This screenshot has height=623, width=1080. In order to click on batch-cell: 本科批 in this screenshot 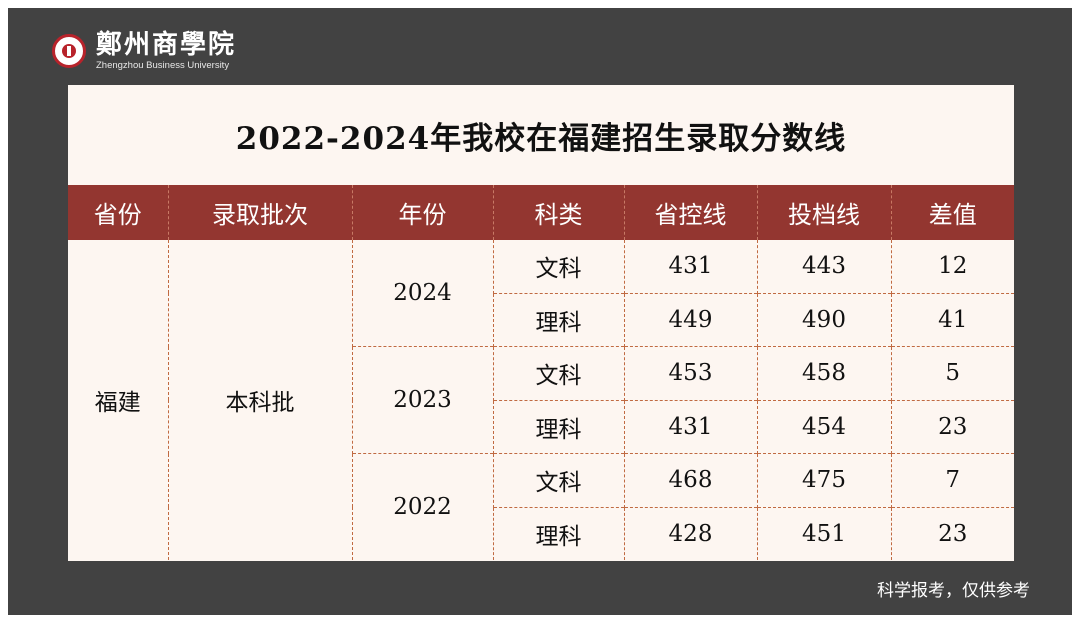, I will do `click(259, 400)`.